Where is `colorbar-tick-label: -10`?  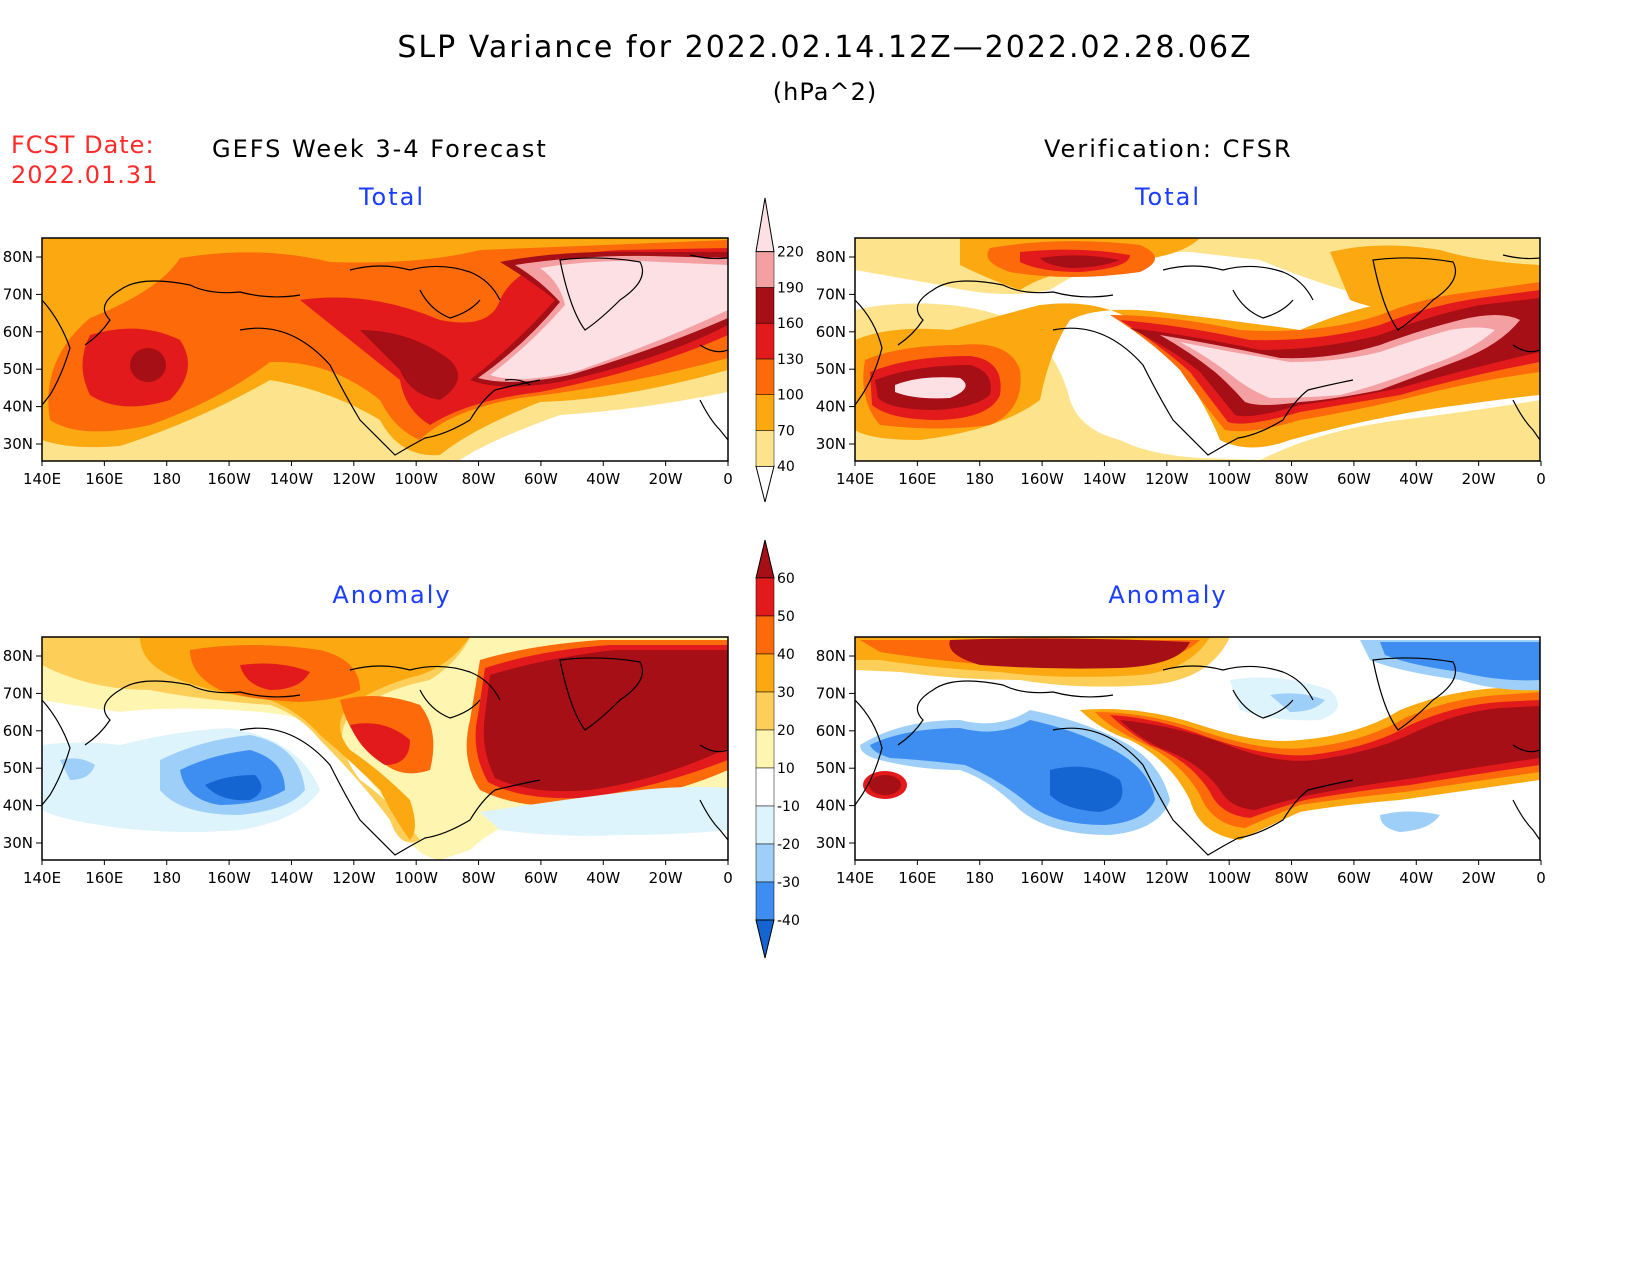
colorbar-tick-label: -10 is located at coordinates (788, 807).